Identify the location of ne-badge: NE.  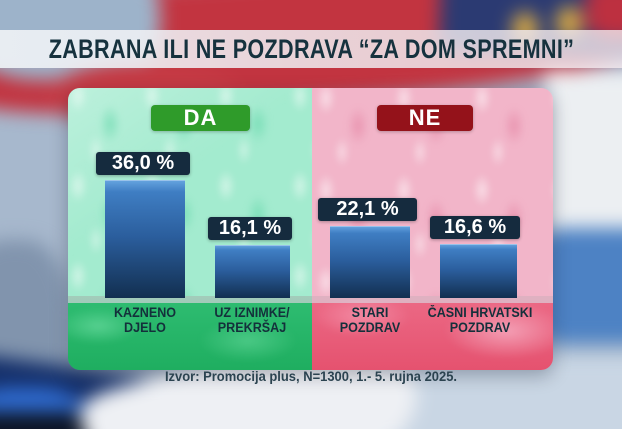
(425, 118).